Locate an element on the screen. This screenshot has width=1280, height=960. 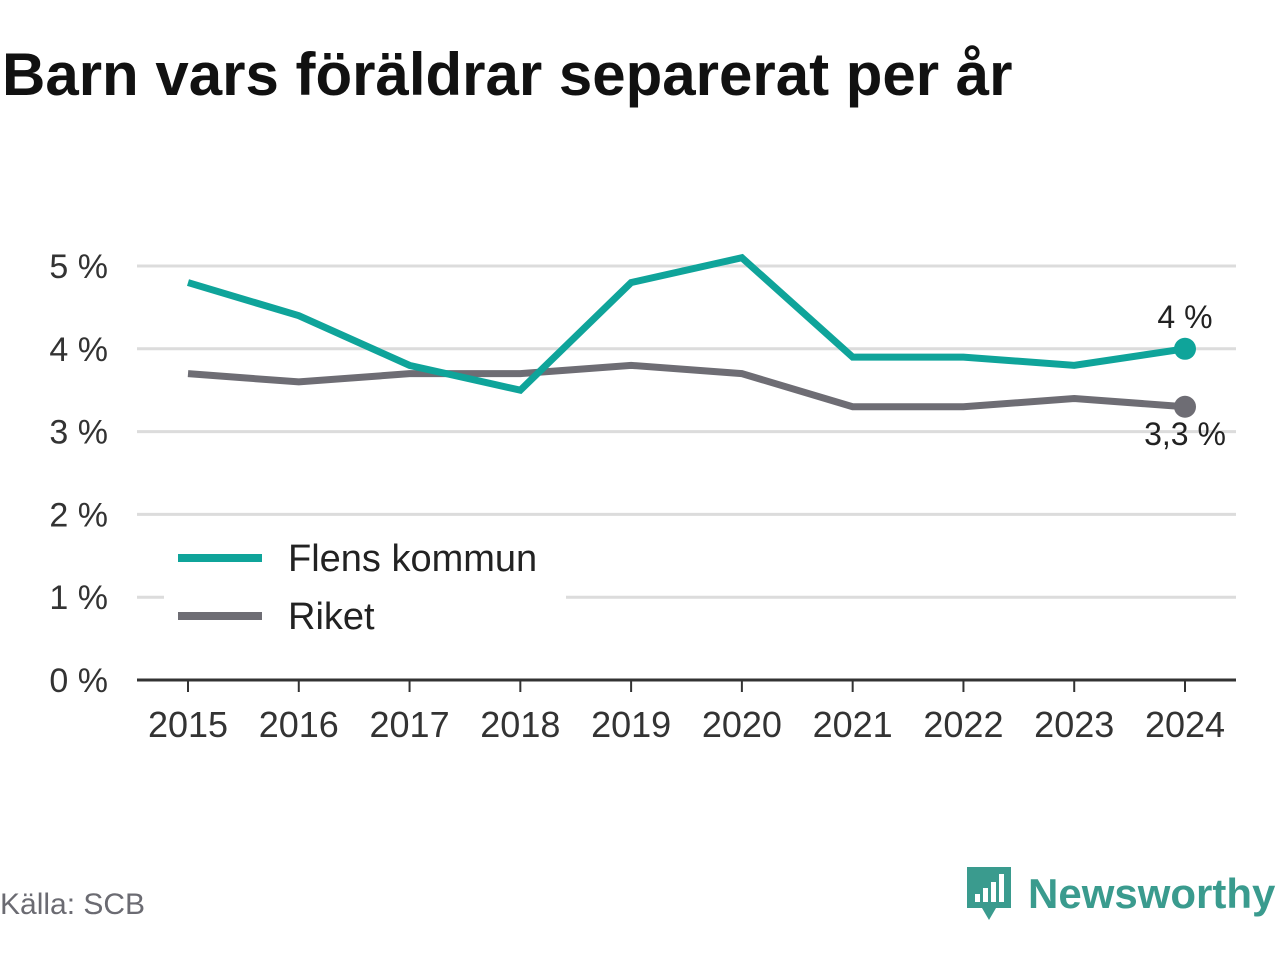
x-tick-label: 2023 is located at coordinates (1074, 724).